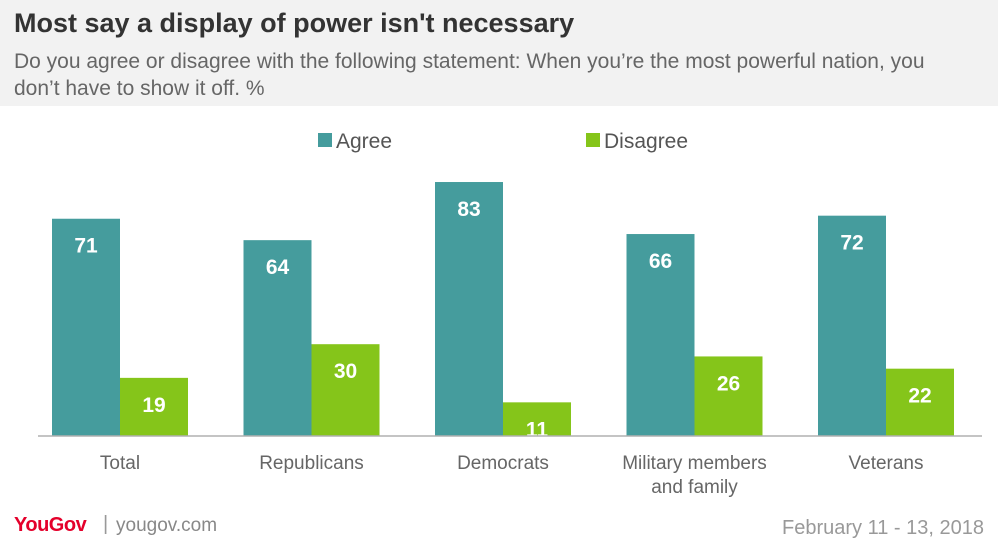 This screenshot has width=998, height=547. Describe the element at coordinates (694, 487) in the screenshot. I see `x-tick-label-3-line-1: and family` at that location.